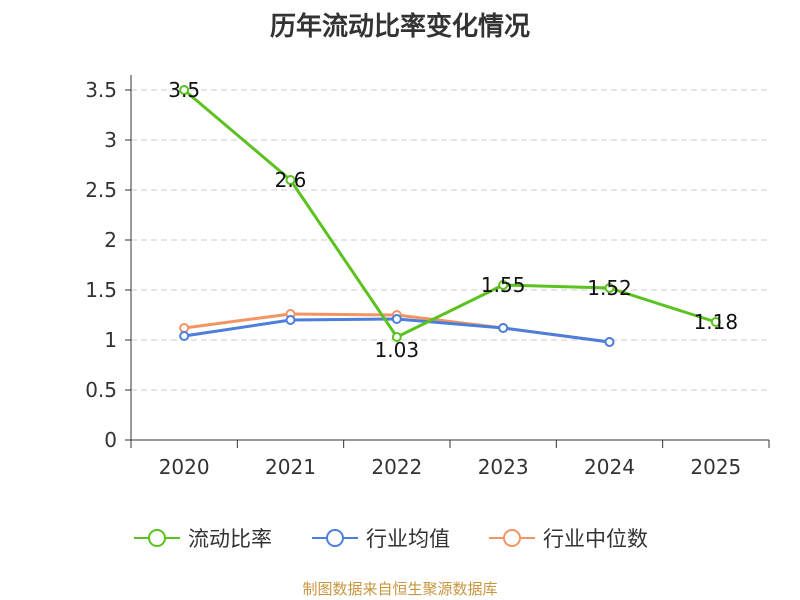 Image resolution: width=800 pixels, height=600 pixels. I want to click on legend-item-industry-median: 行业中位数, so click(568, 538).